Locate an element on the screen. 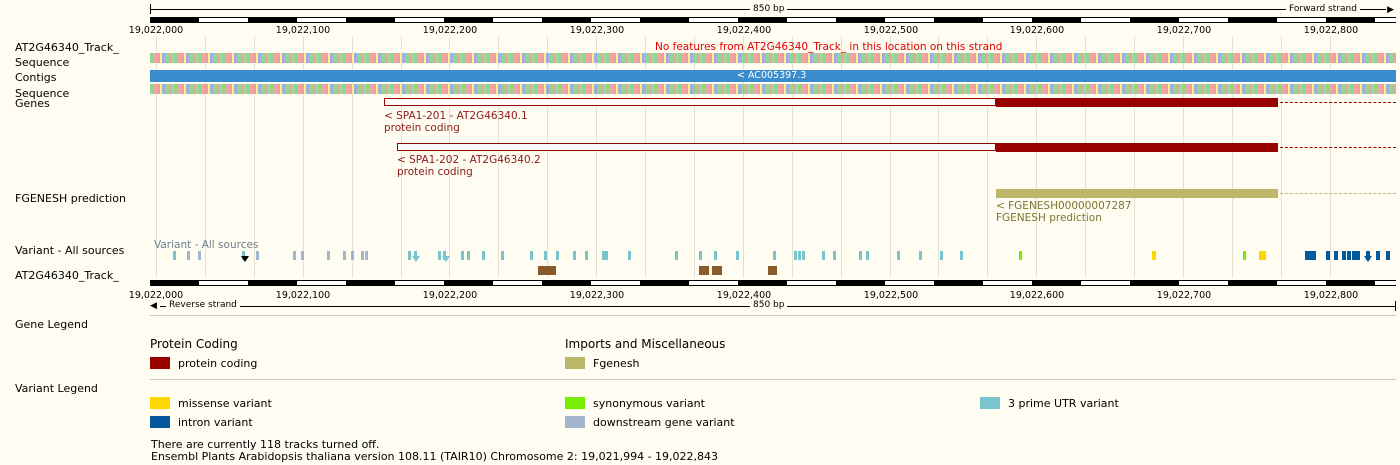  protein-coding-item: protein coding is located at coordinates (218, 363).